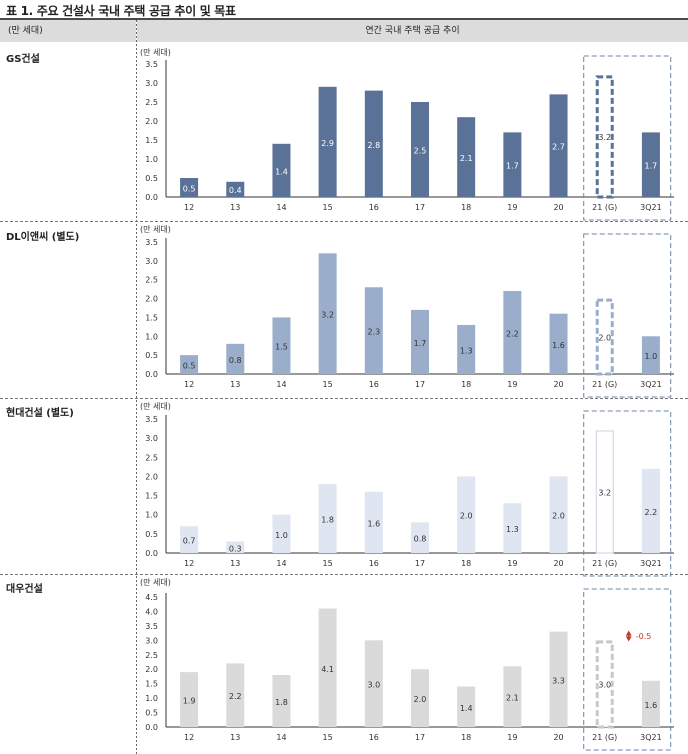 This screenshot has height=754, width=688. What do you see at coordinates (24, 589) in the screenshot?
I see `company-label-daewoo: 대우건설` at bounding box center [24, 589].